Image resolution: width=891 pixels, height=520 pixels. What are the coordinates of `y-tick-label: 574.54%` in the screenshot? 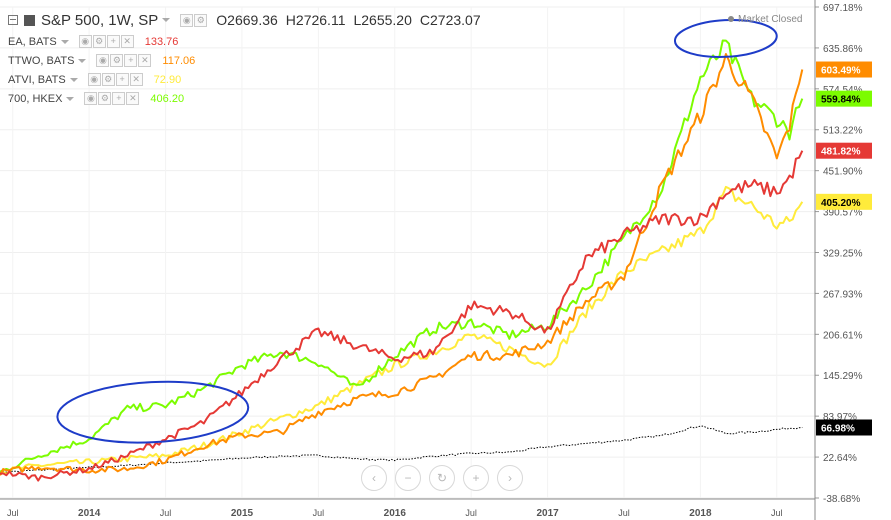 It's located at (843, 90).